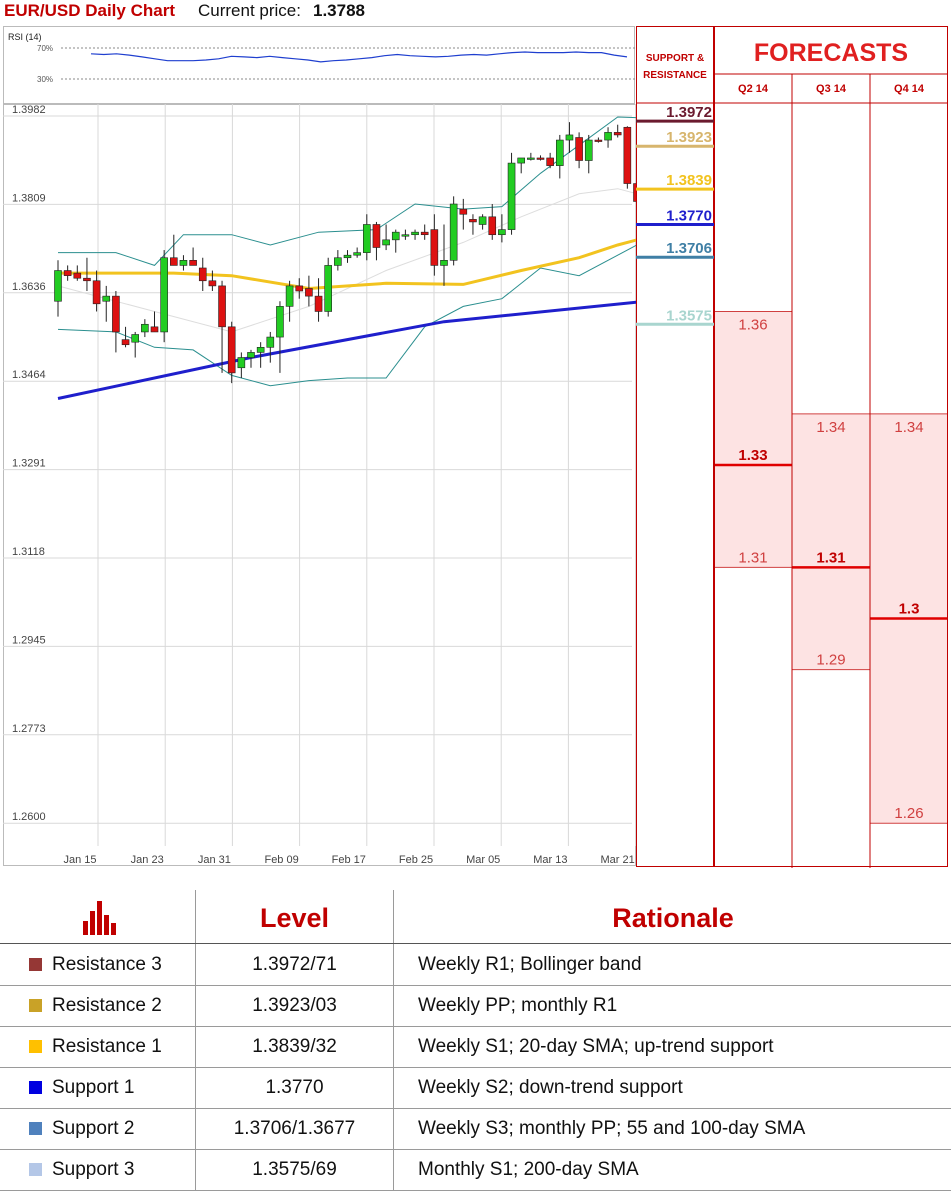 The width and height of the screenshot is (951, 1192). What do you see at coordinates (99, 918) in the screenshot?
I see `bar-chart-icon` at bounding box center [99, 918].